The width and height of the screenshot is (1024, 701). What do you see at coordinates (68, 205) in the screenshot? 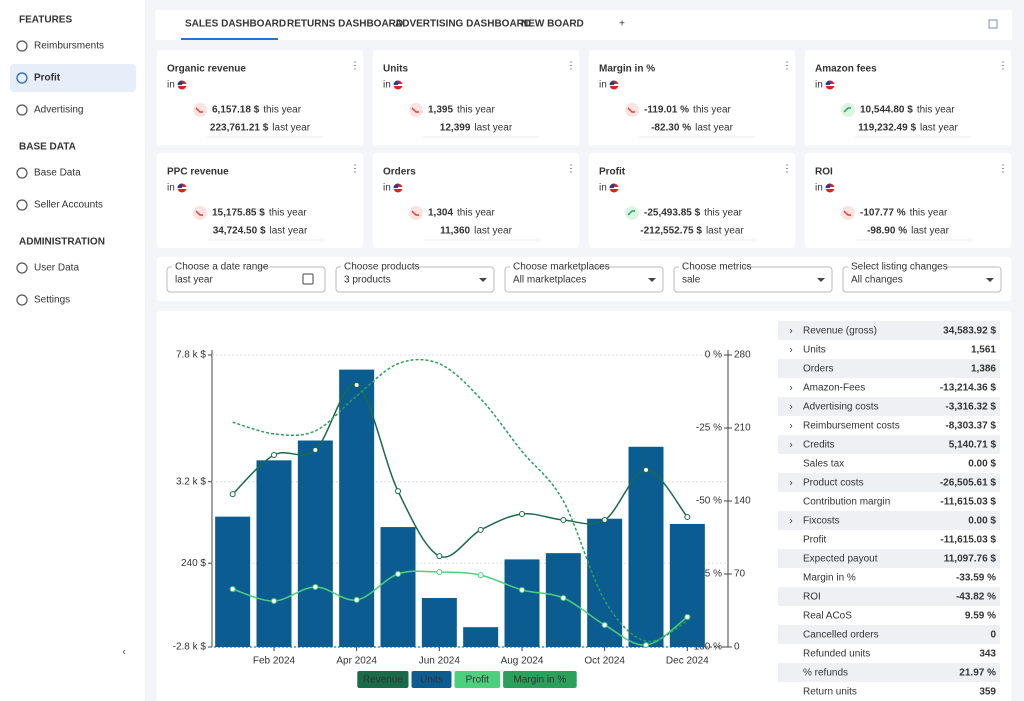
I see `nav-item: Seller Accounts` at bounding box center [68, 205].